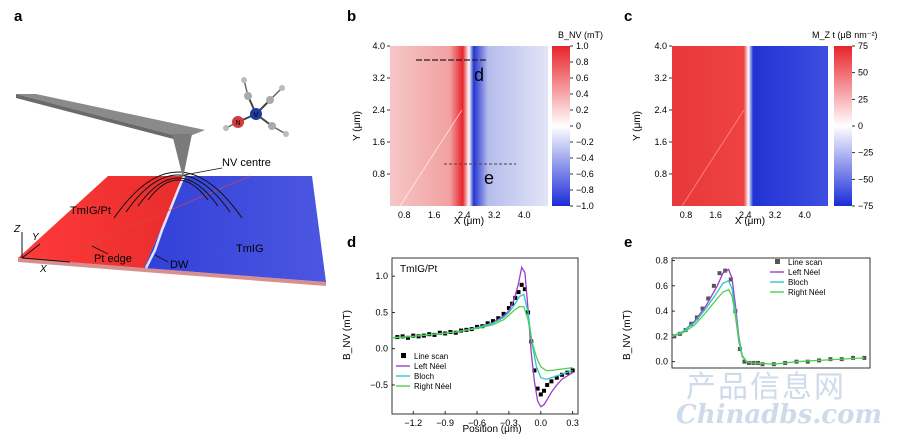  What do you see at coordinates (661, 362) in the screenshot?
I see `panel-e-ytick-label: 0.0` at bounding box center [661, 362].